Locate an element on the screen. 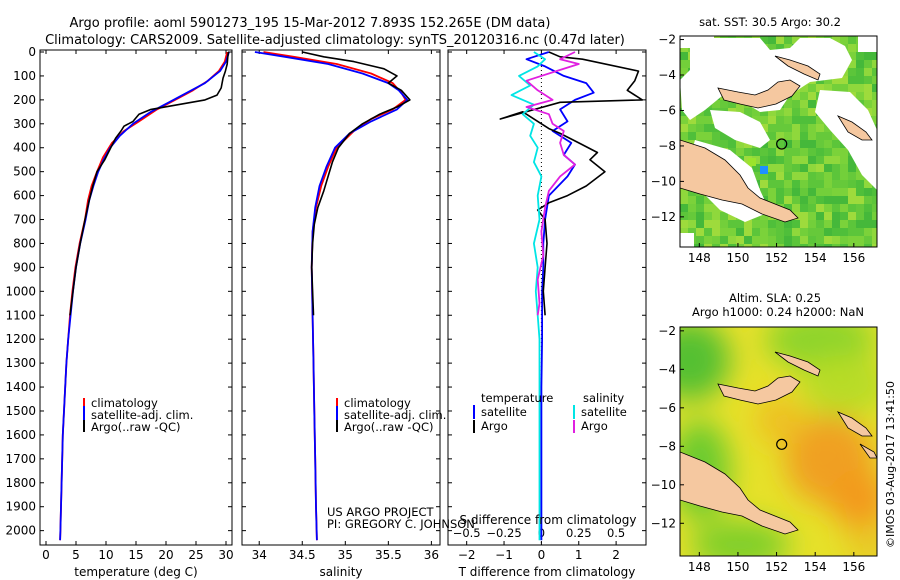 This screenshot has width=900, height=580. series-argo-raw-qc is located at coordinates (149, 183).